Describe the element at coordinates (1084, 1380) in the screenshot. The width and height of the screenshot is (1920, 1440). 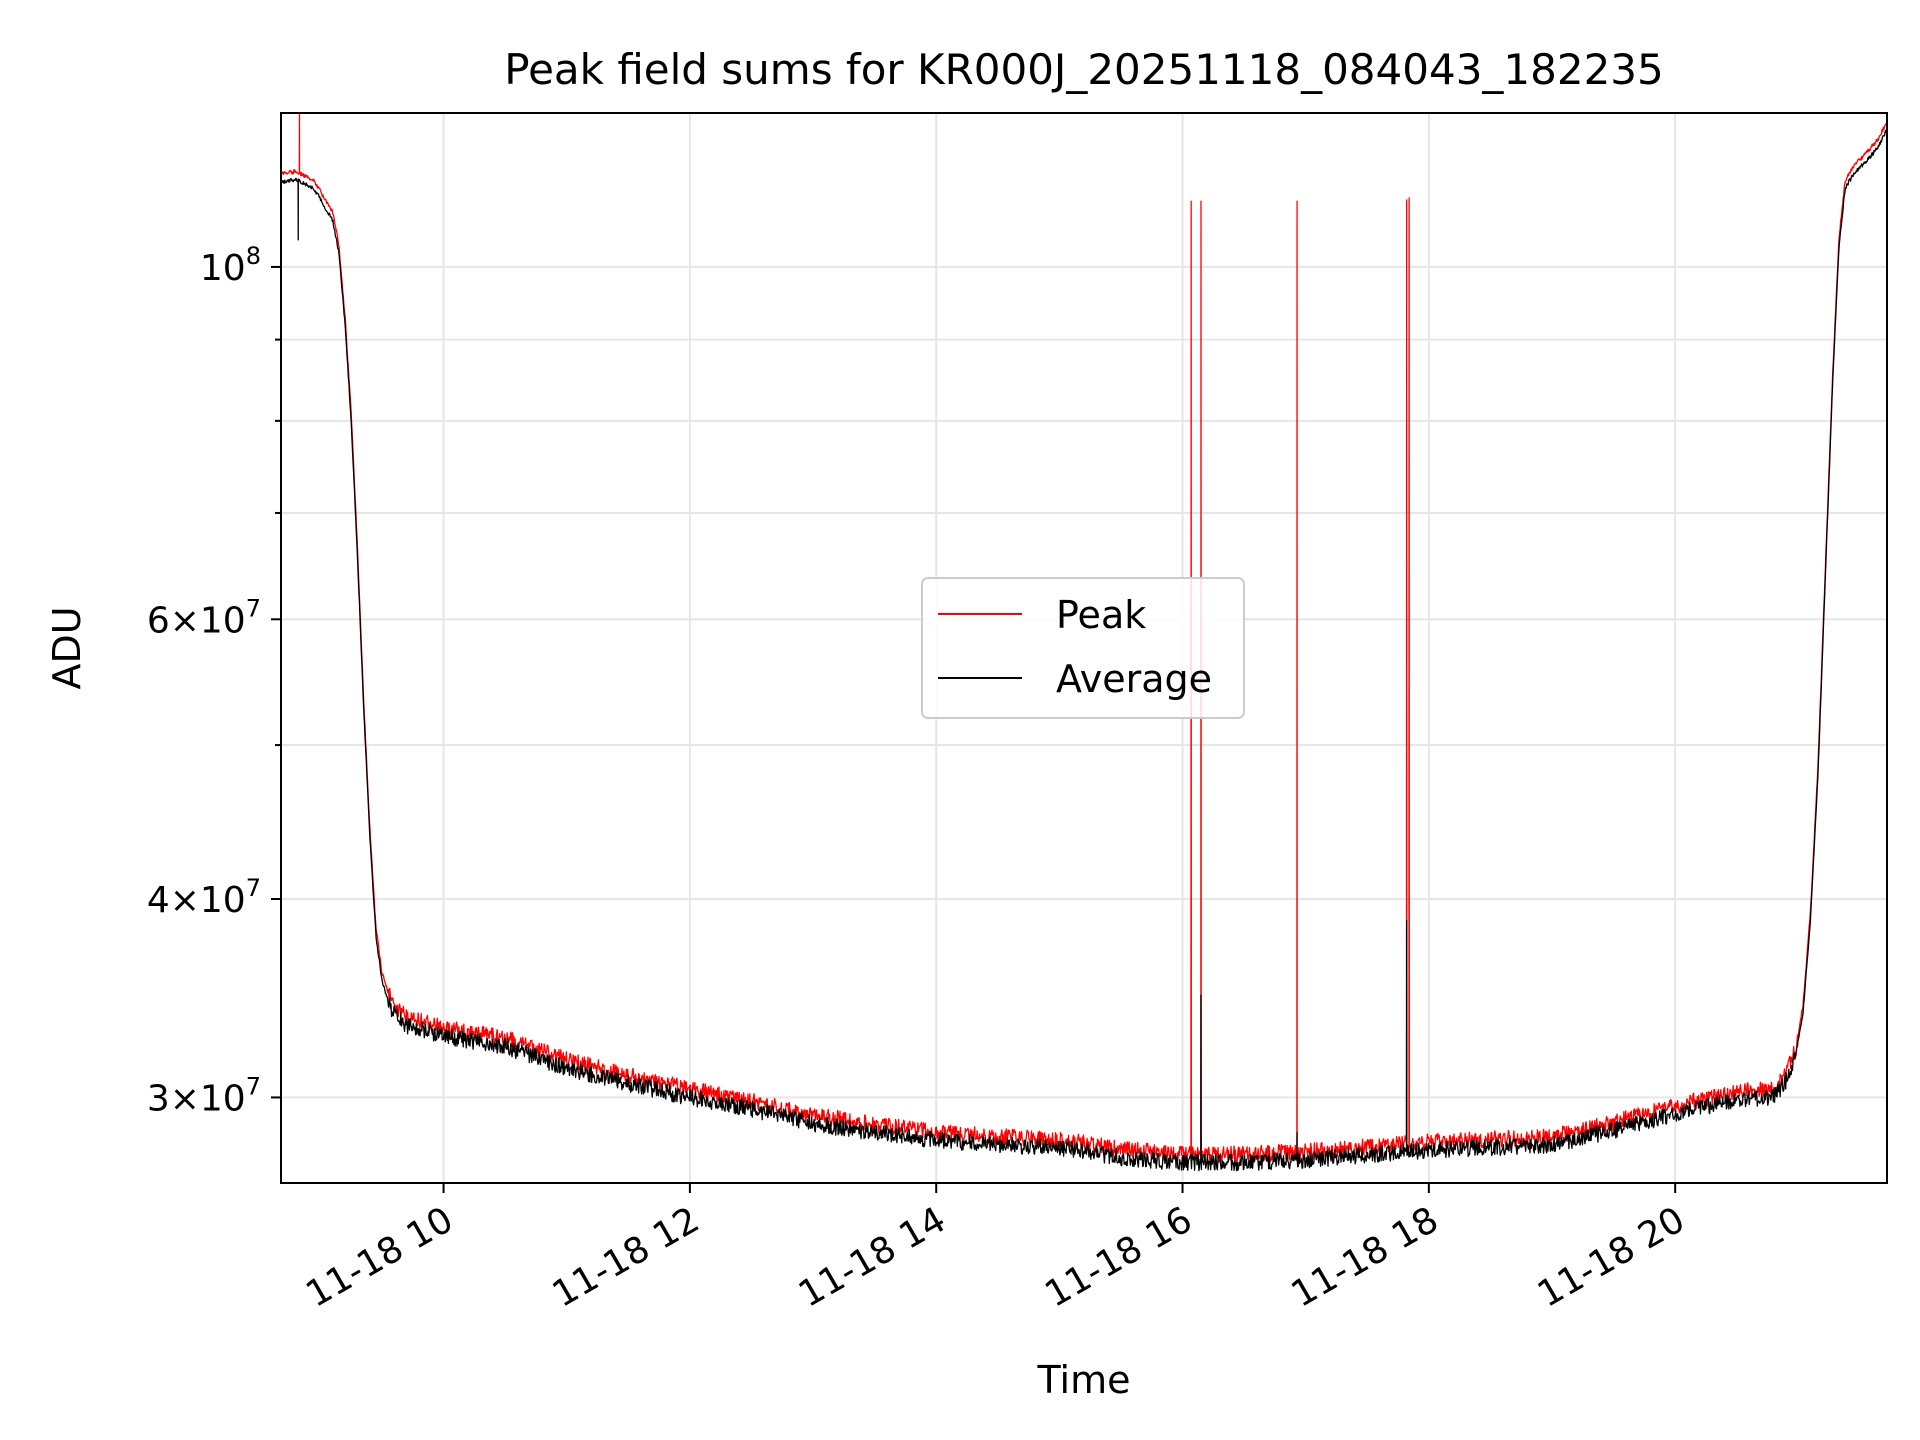
I see `x-axis-label: Time` at that location.